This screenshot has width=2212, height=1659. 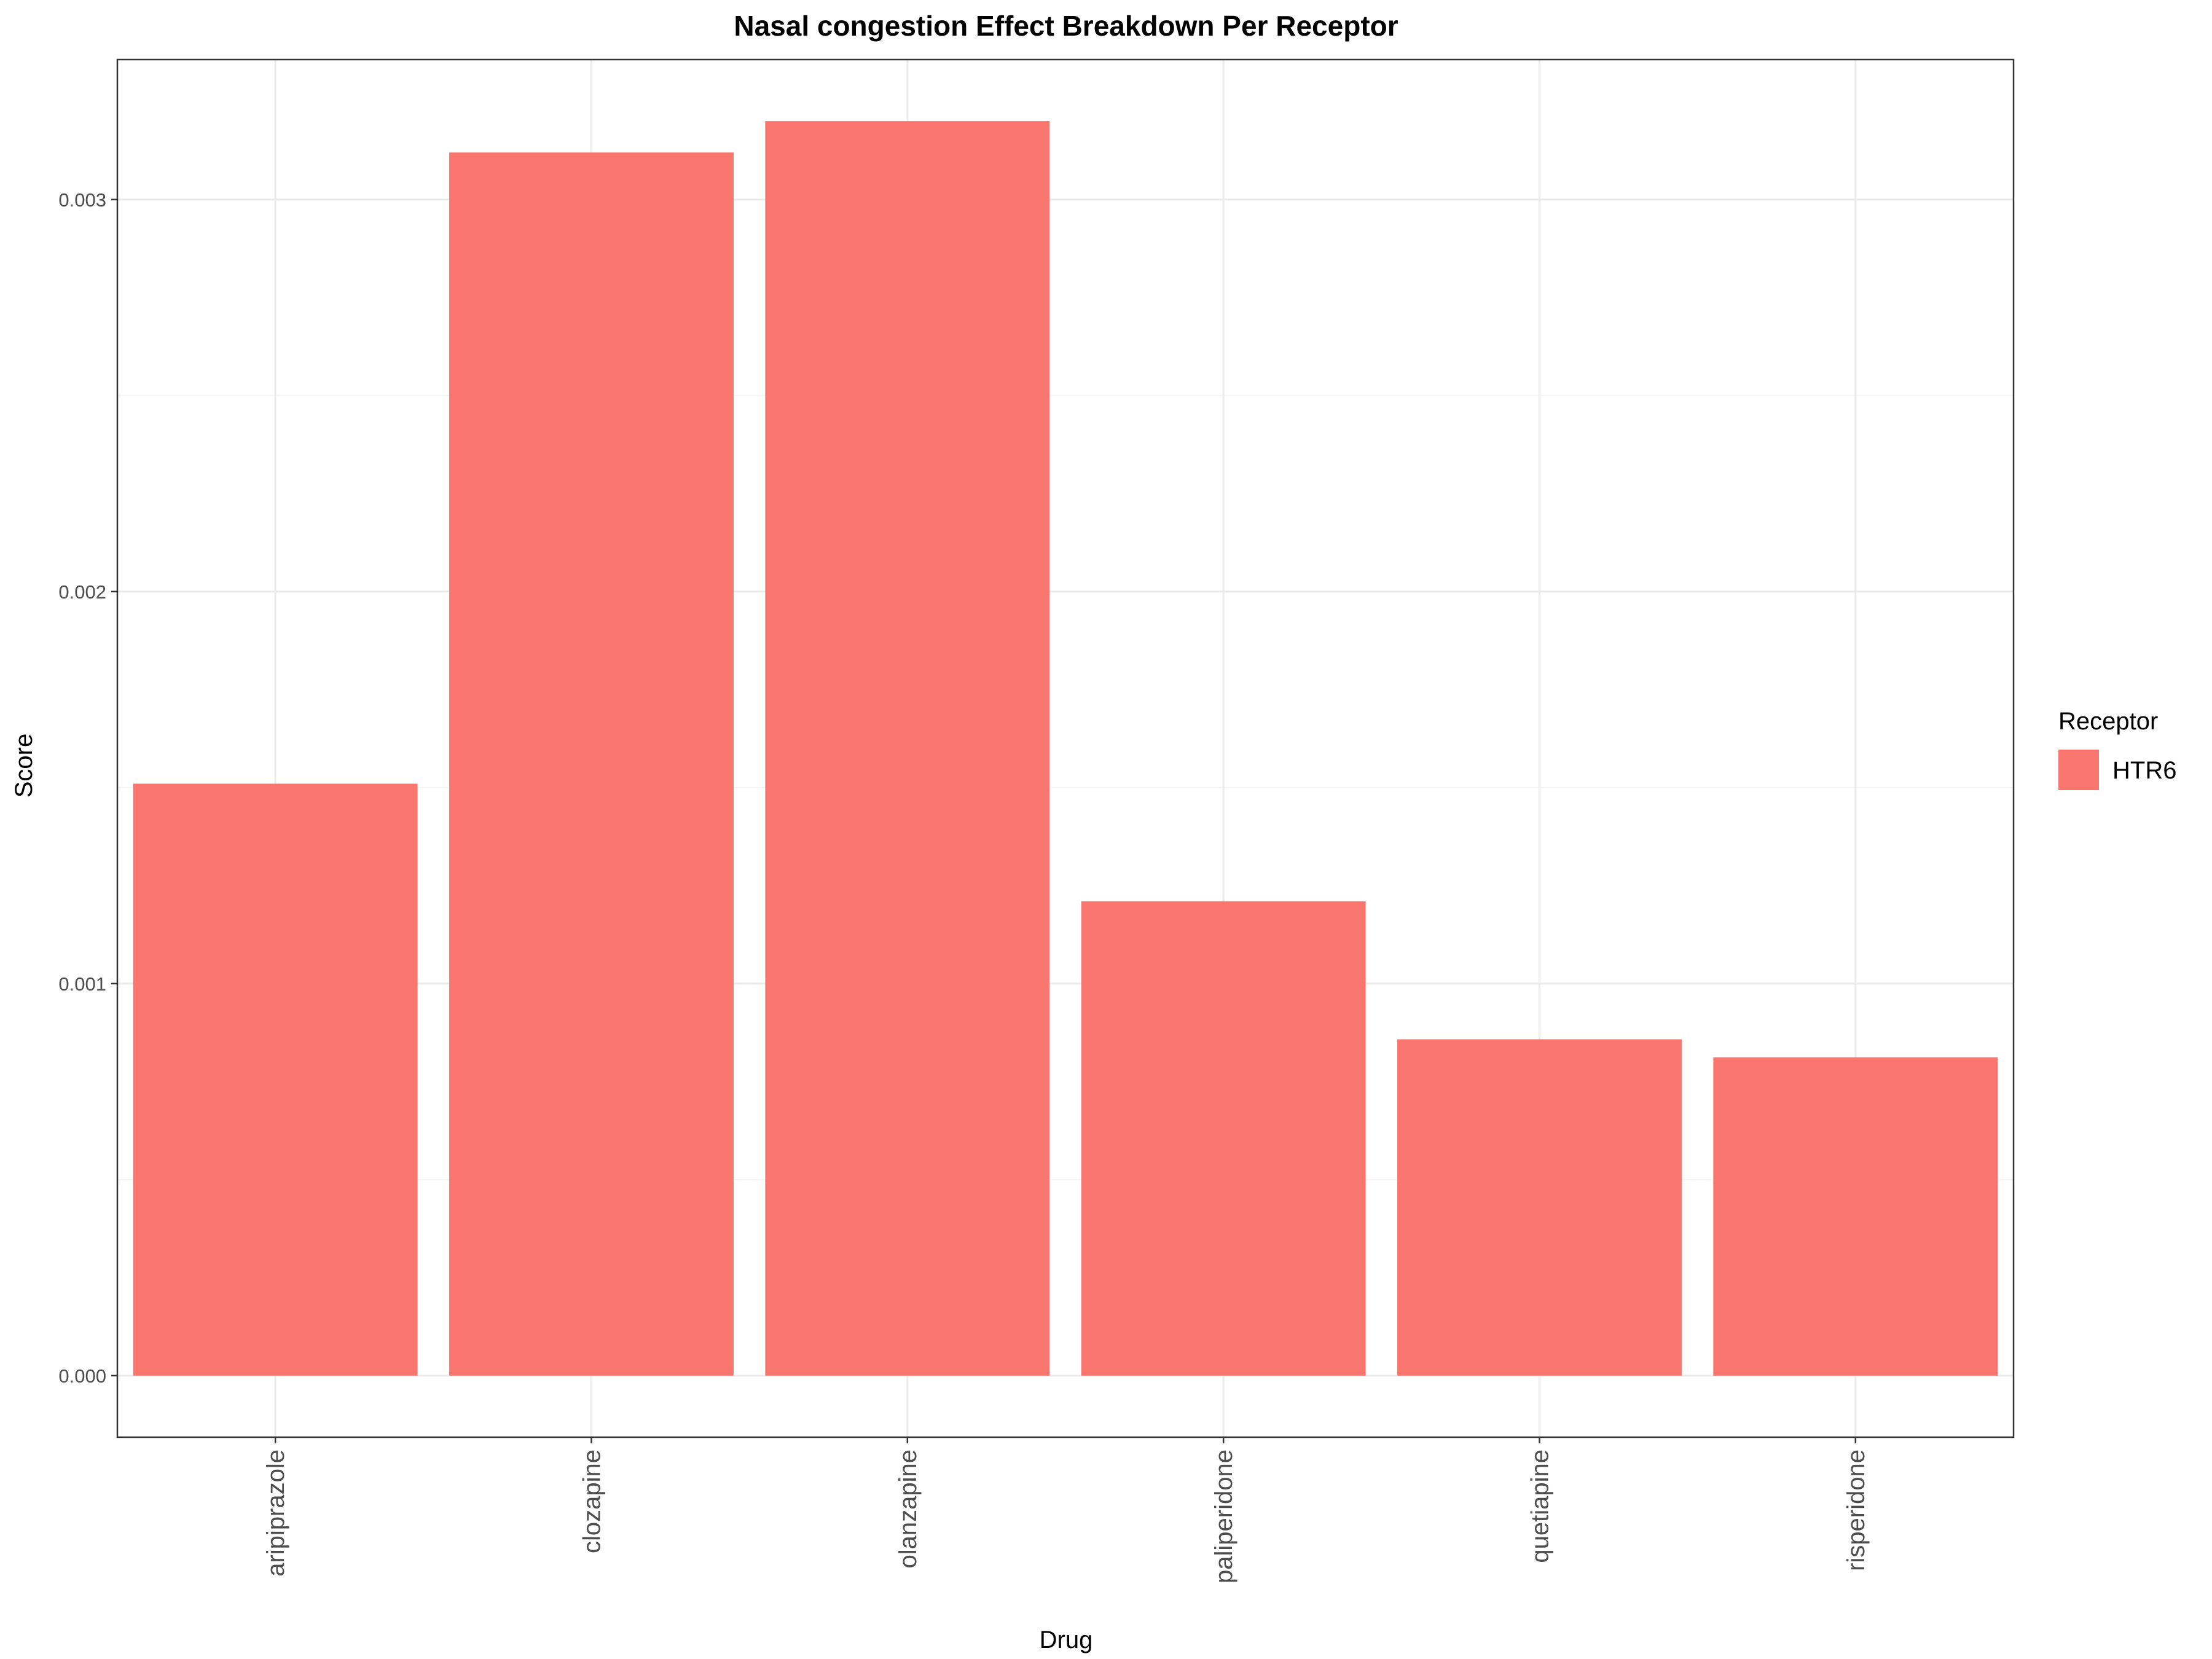 I want to click on bar-olanzapine, so click(x=907, y=748).